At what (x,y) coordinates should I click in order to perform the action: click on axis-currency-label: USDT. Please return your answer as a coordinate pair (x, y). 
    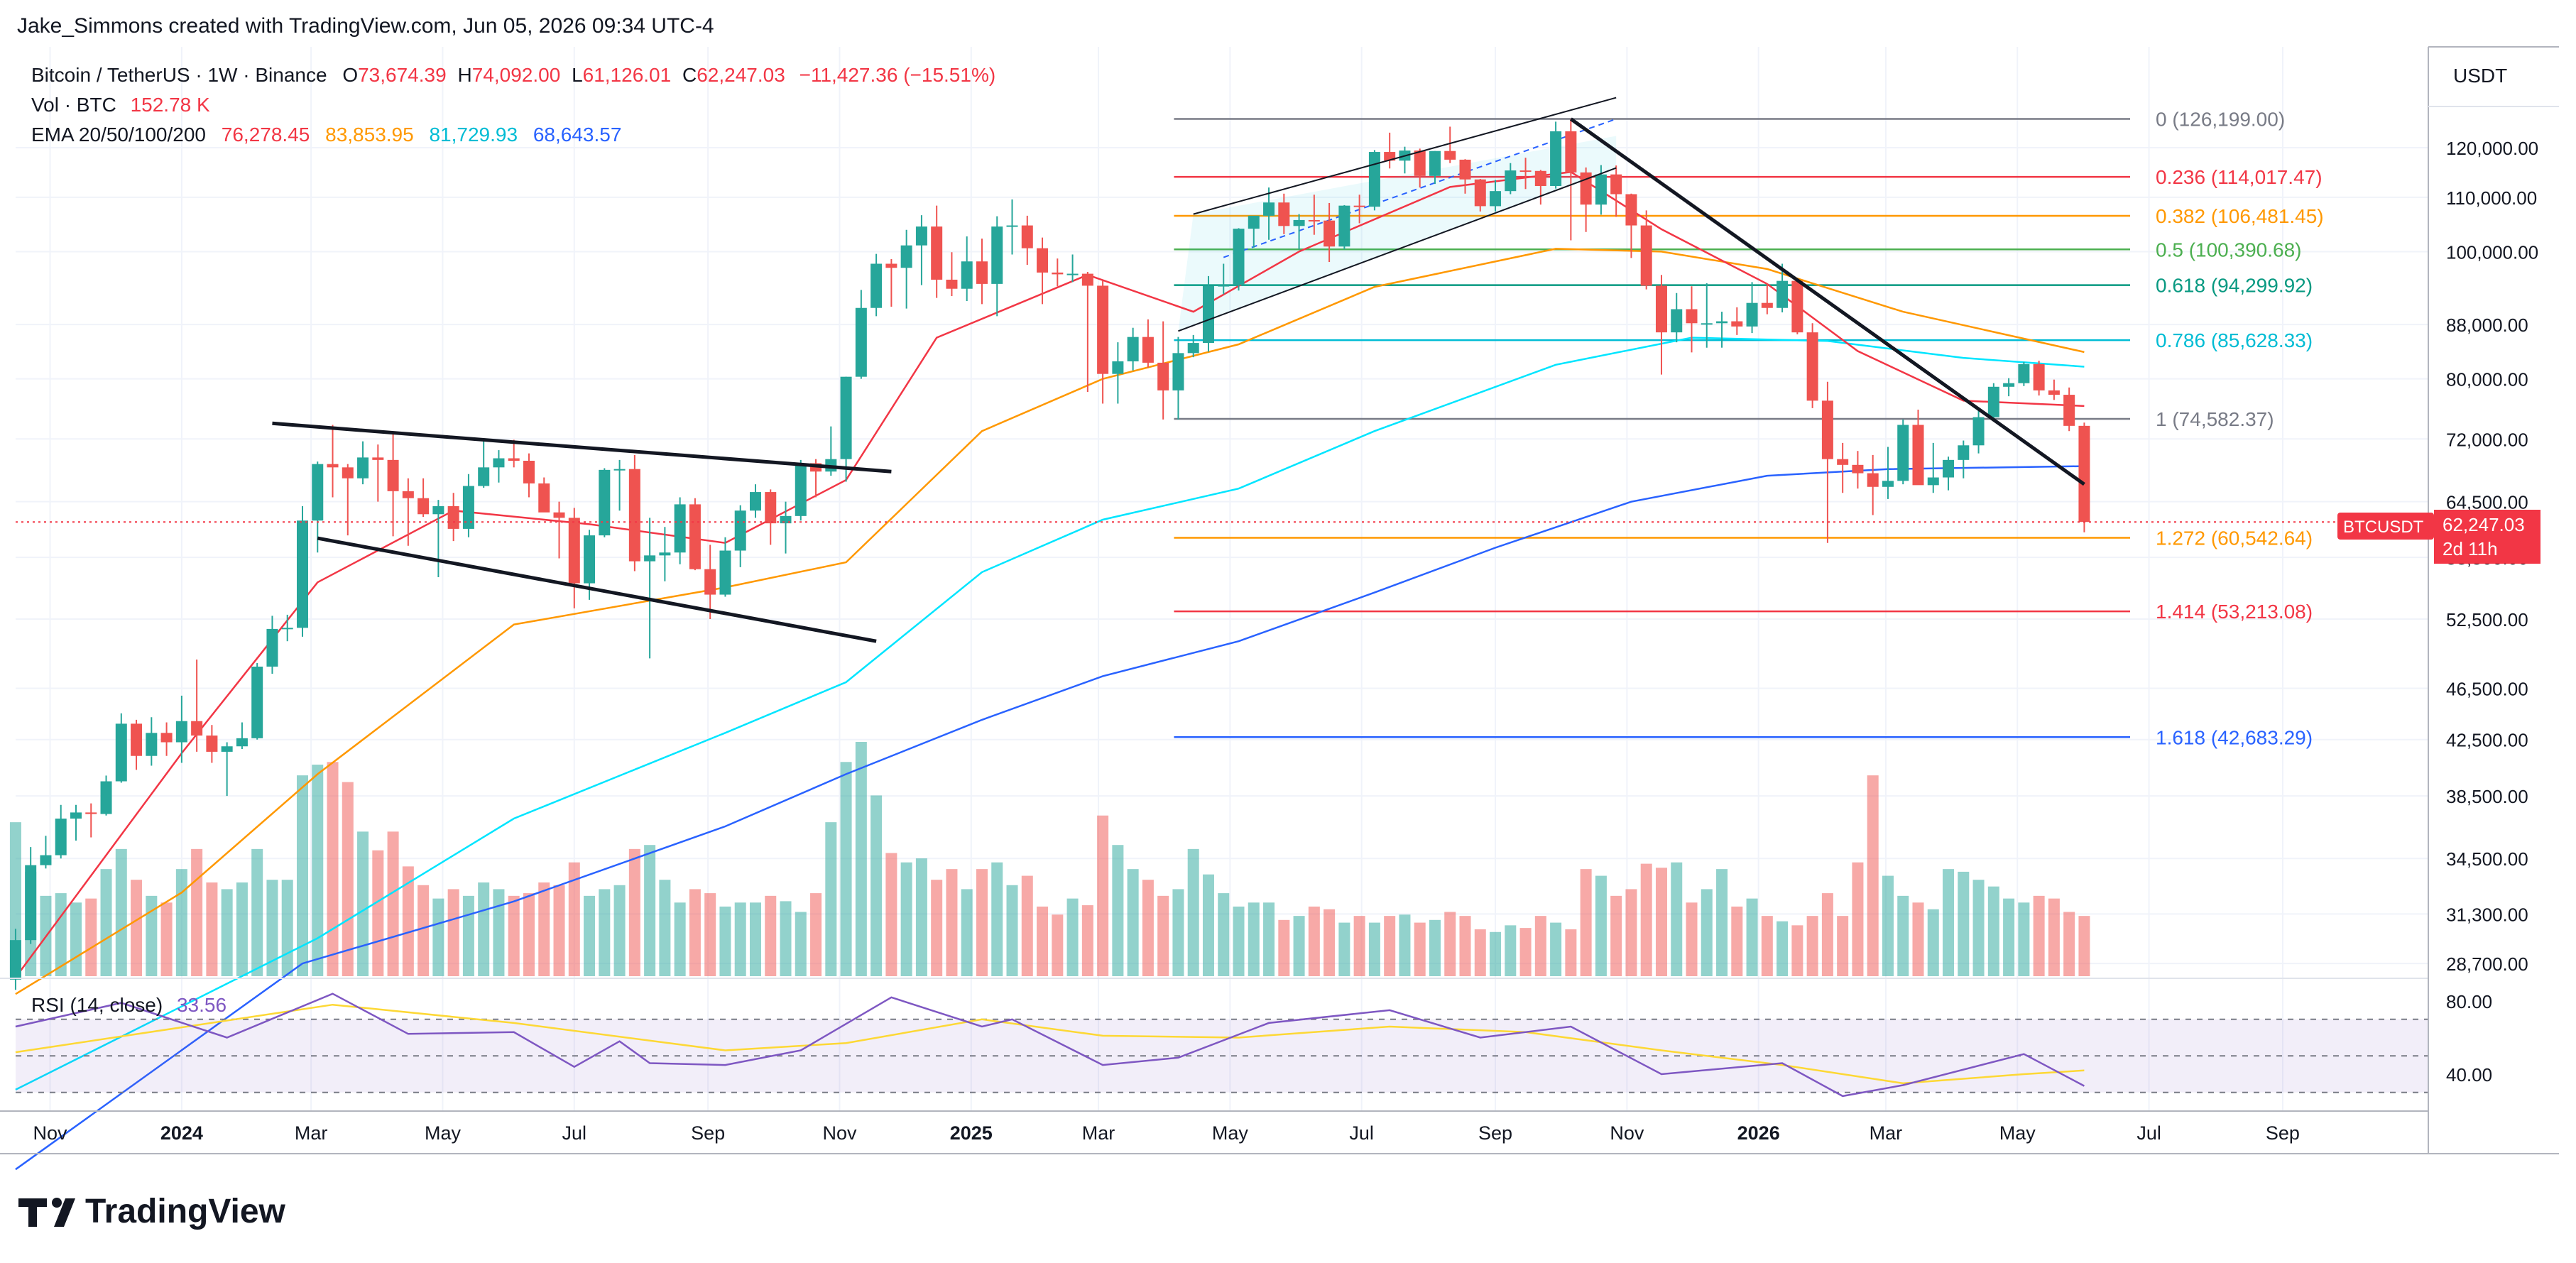
    Looking at the image, I should click on (2480, 76).